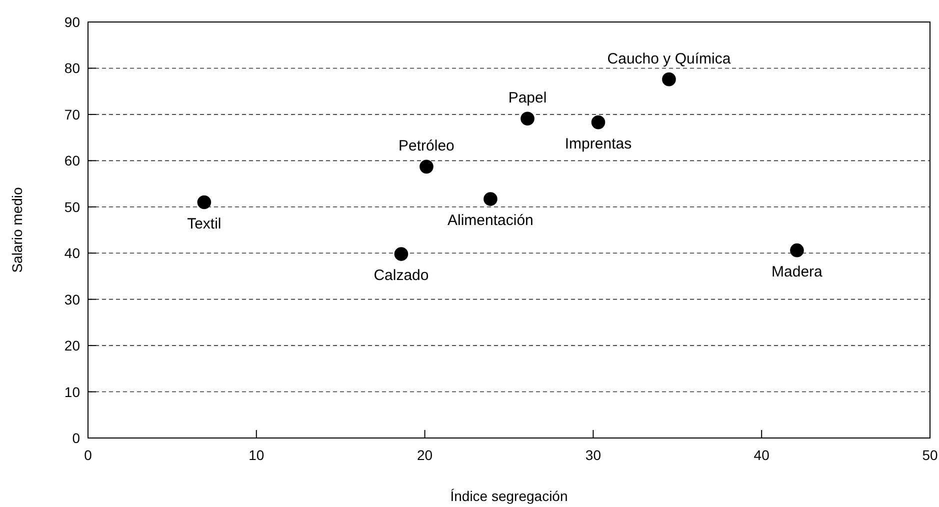  Describe the element at coordinates (425, 455) in the screenshot. I see `x-tick-label: 20` at that location.